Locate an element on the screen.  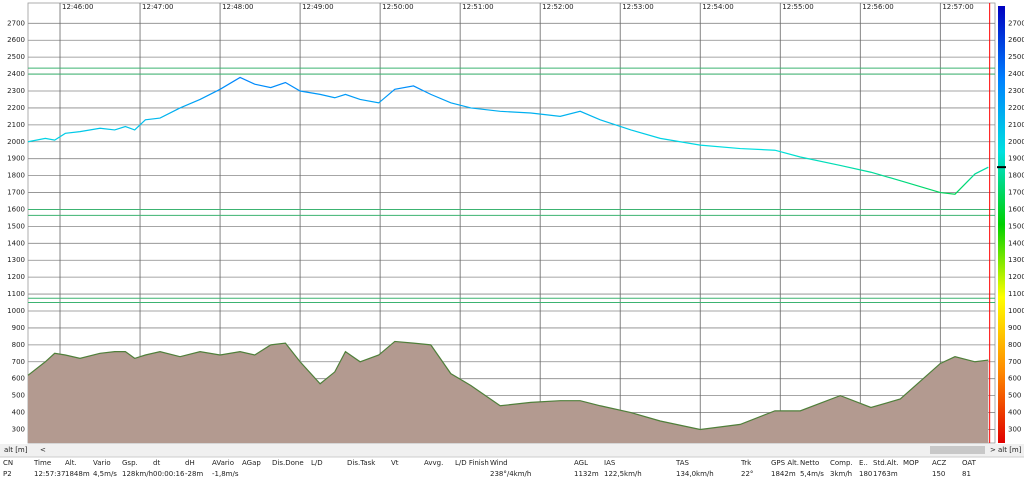
y-tick-label: 1100 is located at coordinates (16, 294).